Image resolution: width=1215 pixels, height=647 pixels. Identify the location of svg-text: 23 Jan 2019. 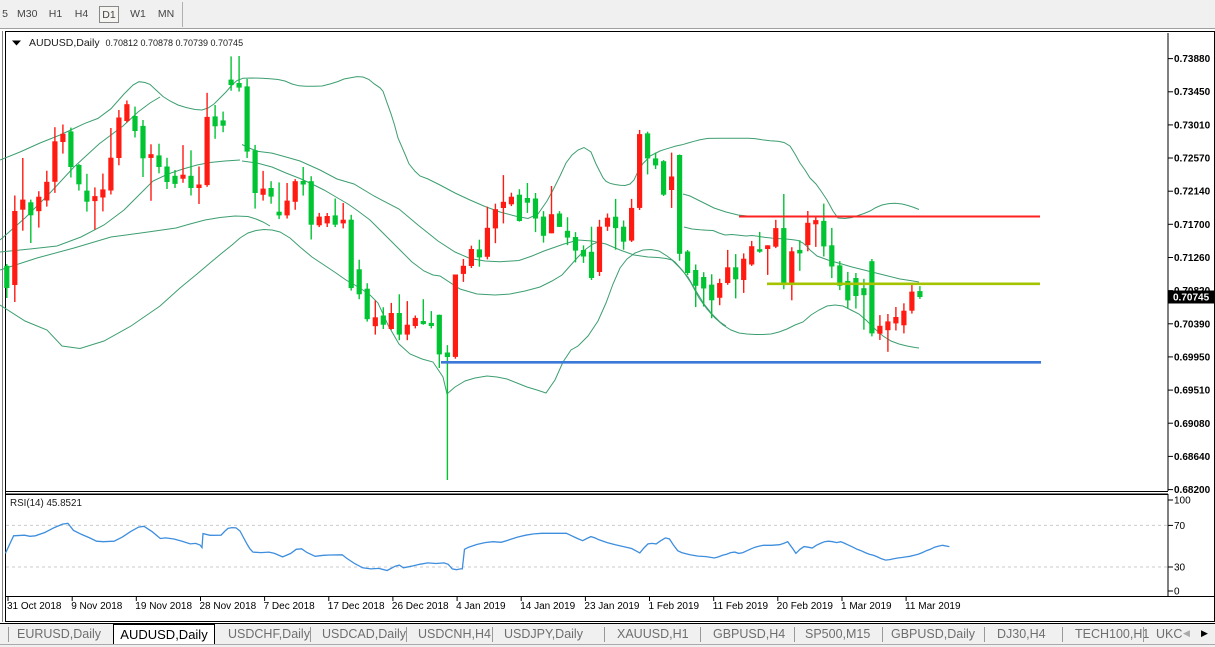
(611, 606).